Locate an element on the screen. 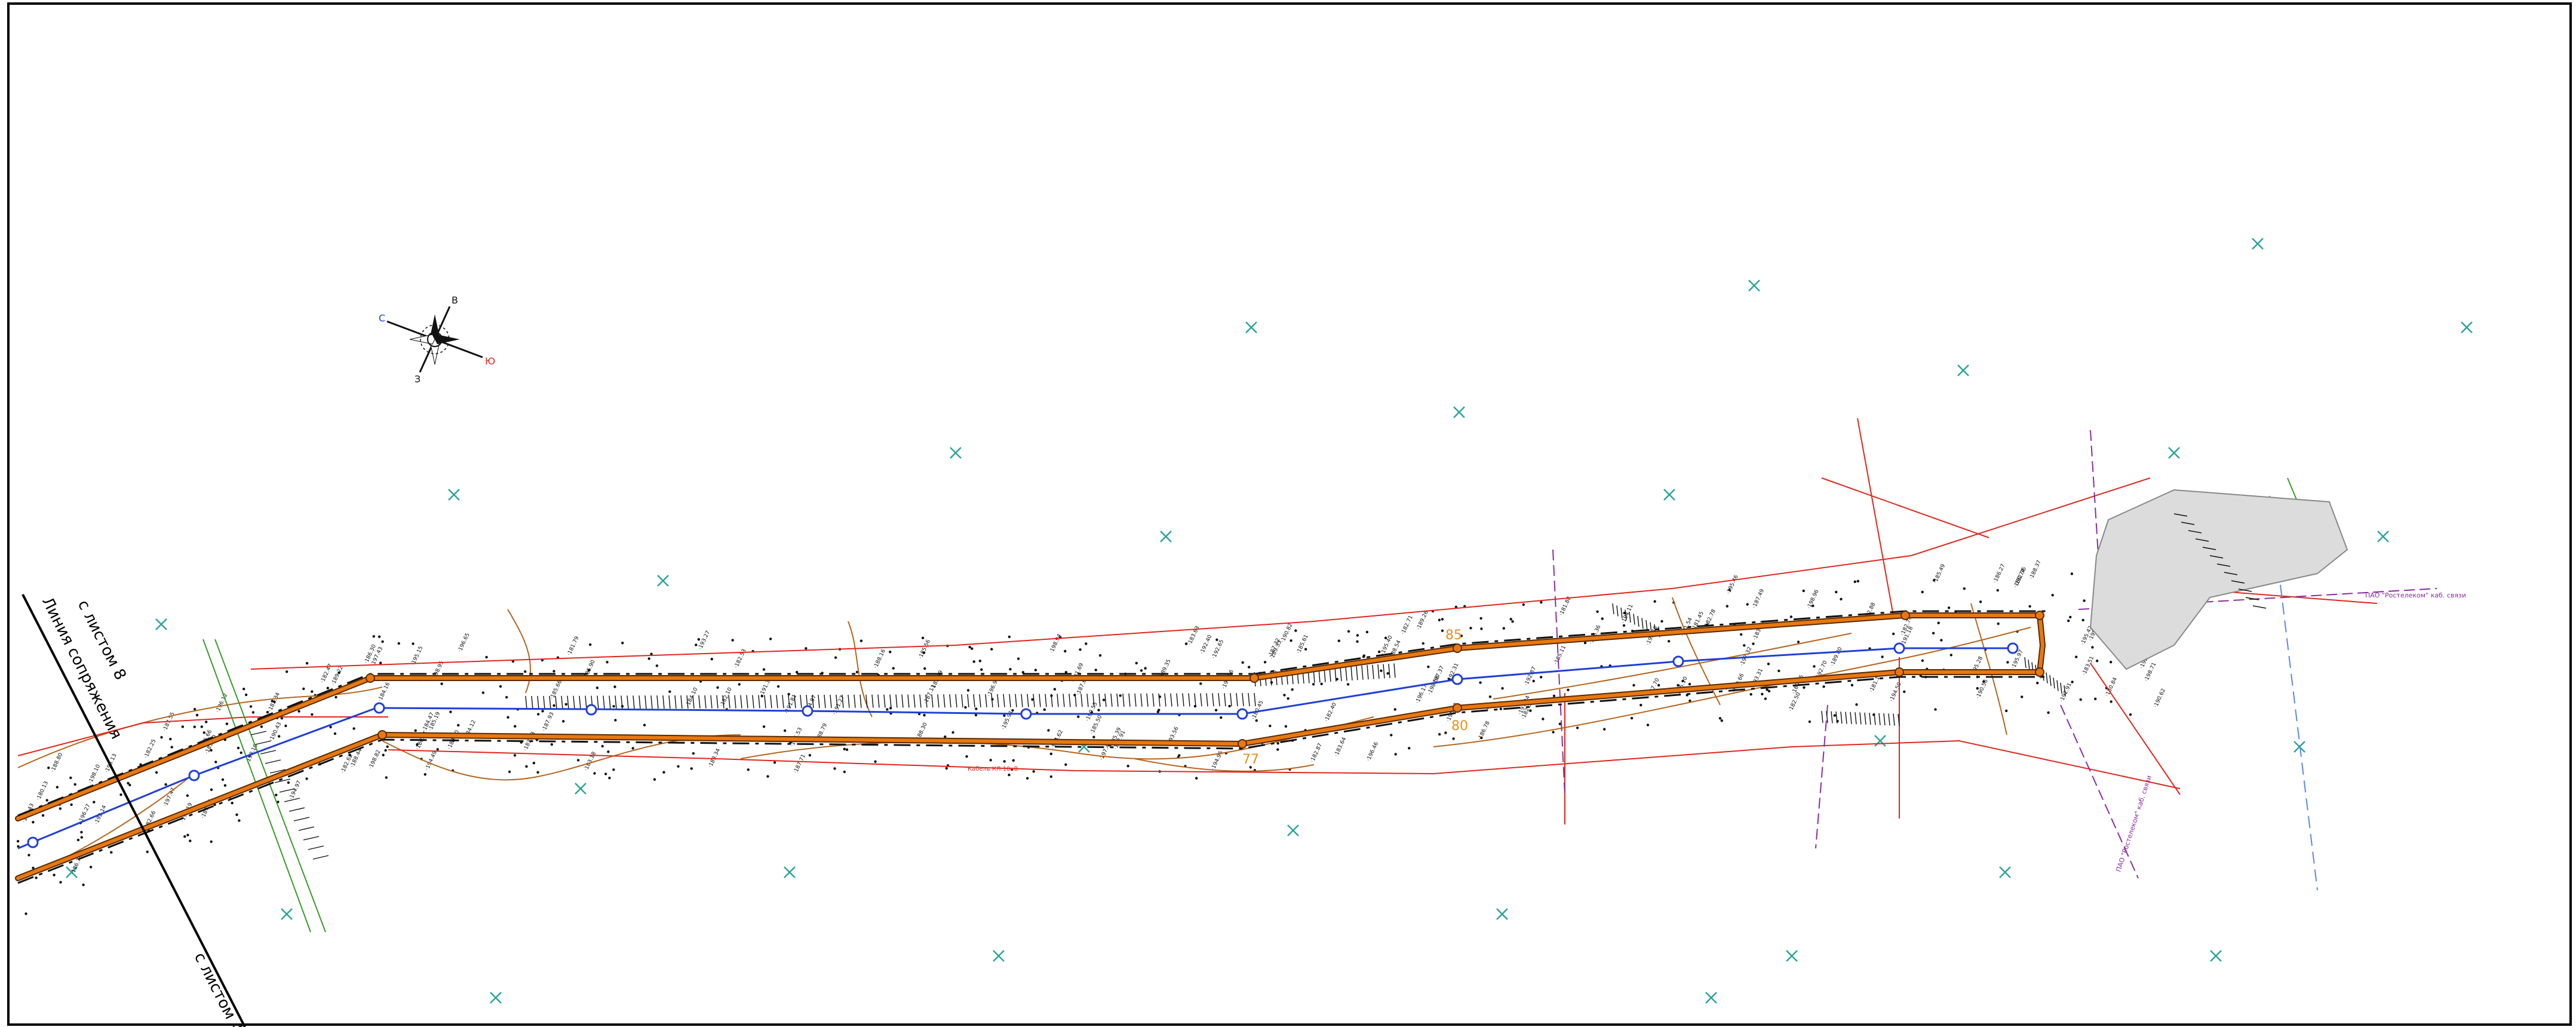  elevation-label: ·183.64 is located at coordinates (1341, 747).